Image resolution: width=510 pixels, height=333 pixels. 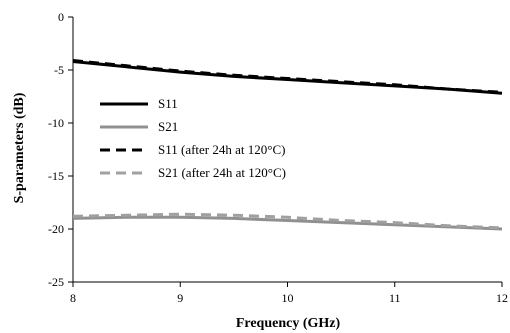 I want to click on y-axis-title: S-parameters (dB), so click(x=19, y=147).